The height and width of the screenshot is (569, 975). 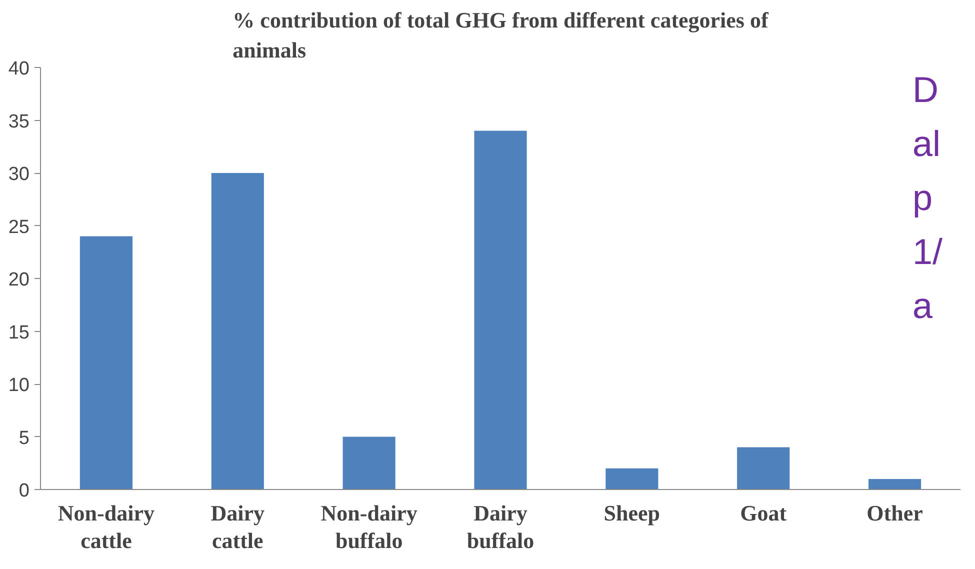 I want to click on annotation: 1/, so click(x=927, y=251).